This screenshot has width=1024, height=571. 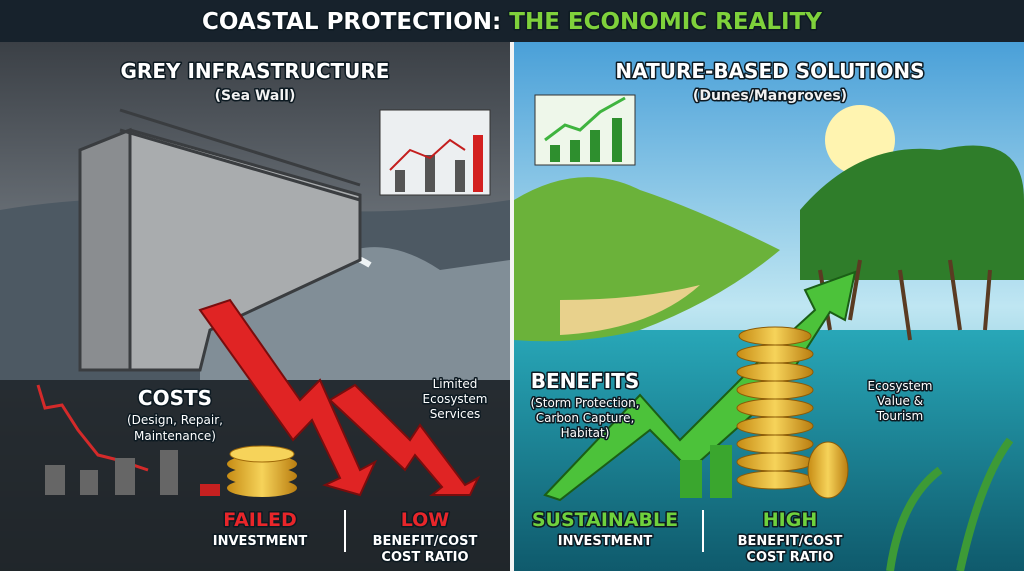 I want to click on grey-right-label: COST RATIO, so click(x=424, y=557).